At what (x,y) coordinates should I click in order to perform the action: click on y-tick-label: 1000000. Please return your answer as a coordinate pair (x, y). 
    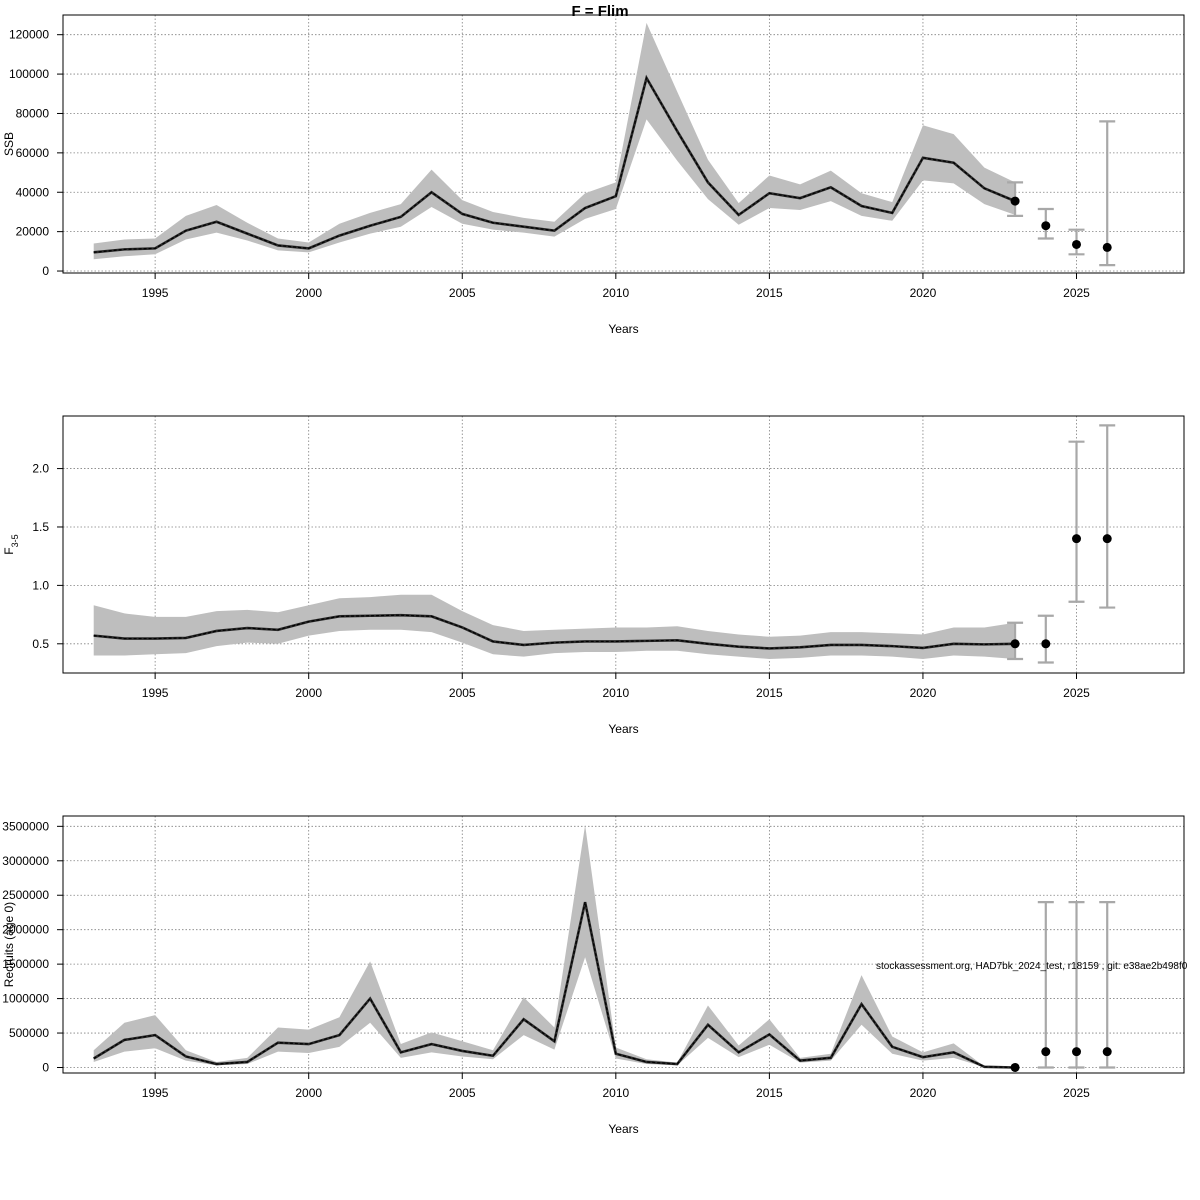
    Looking at the image, I should click on (25, 999).